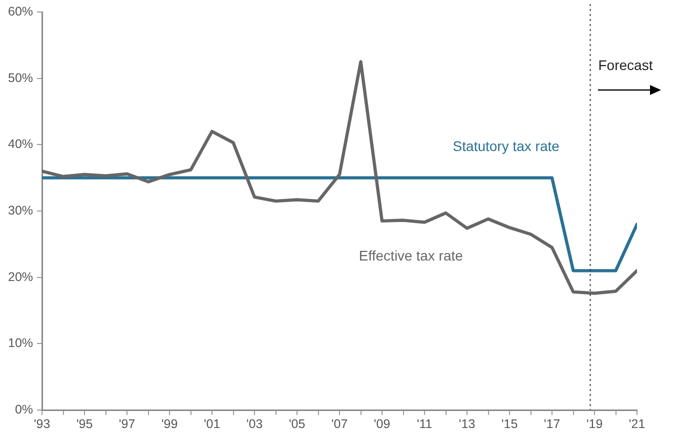  What do you see at coordinates (339, 423) in the screenshot?
I see `x-tick-label: '07` at bounding box center [339, 423].